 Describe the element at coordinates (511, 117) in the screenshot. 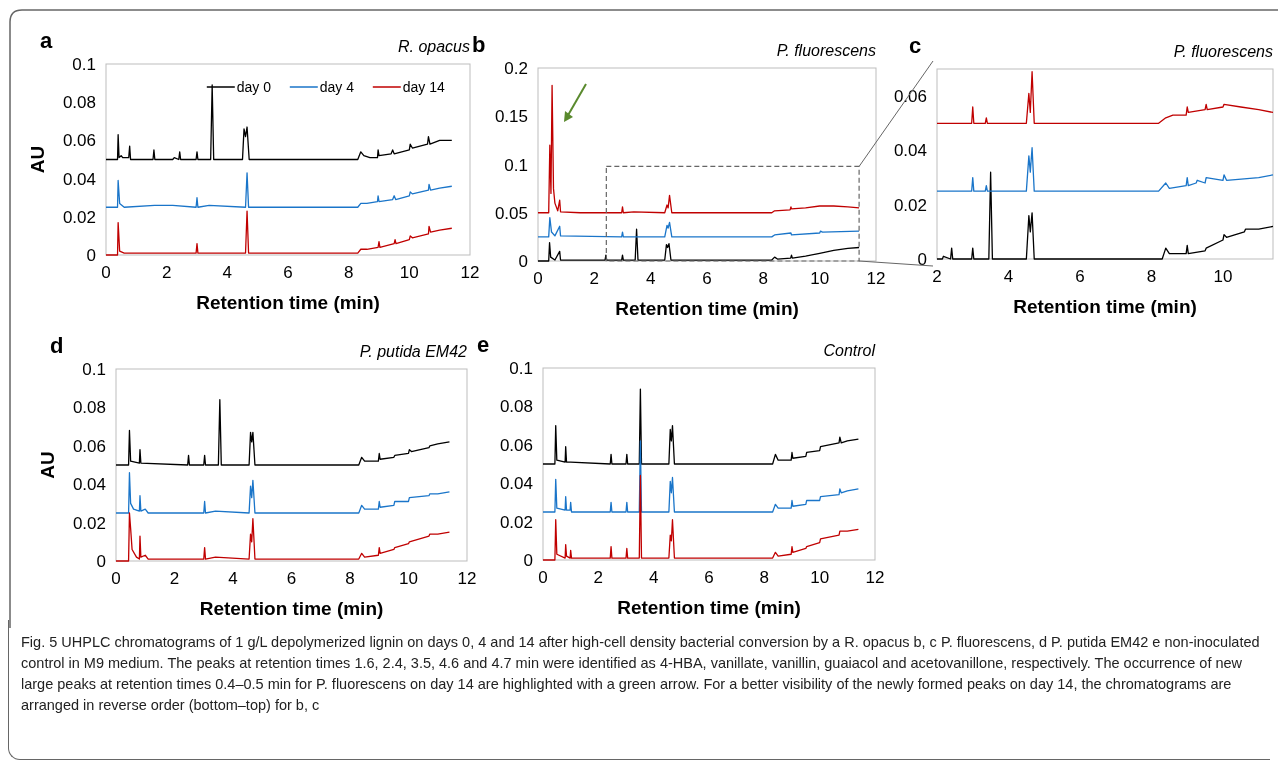

I see `y-tick-label: 0.15` at that location.